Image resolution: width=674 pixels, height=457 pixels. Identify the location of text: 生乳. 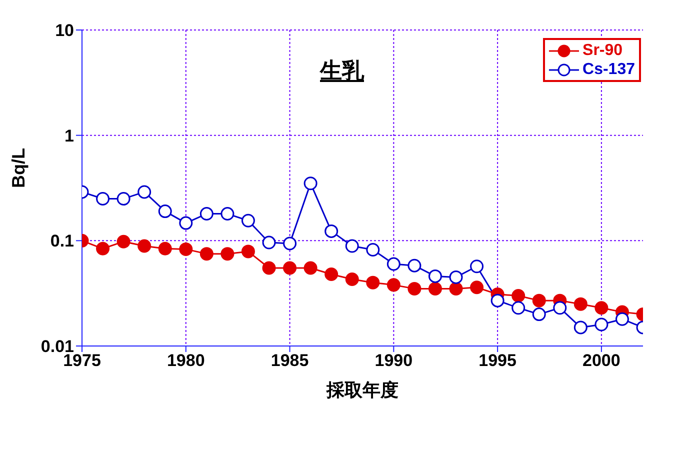
(342, 70).